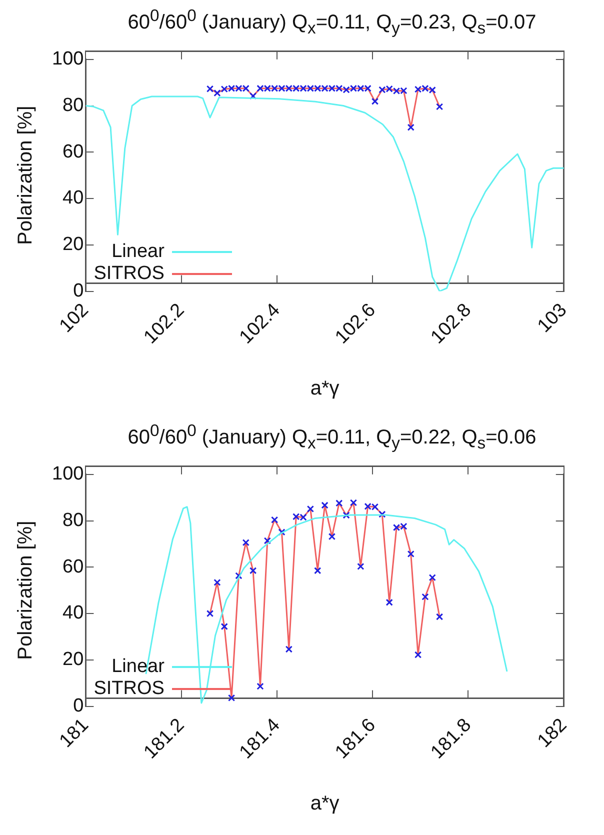 The height and width of the screenshot is (835, 604). I want to click on chart-title: 60$^{0}$/60$^{0}$ (January) Q$_{x}$=0.11, Q$_{y}$=0.23, Q$_{s}$=0.07, so click(332, 22).